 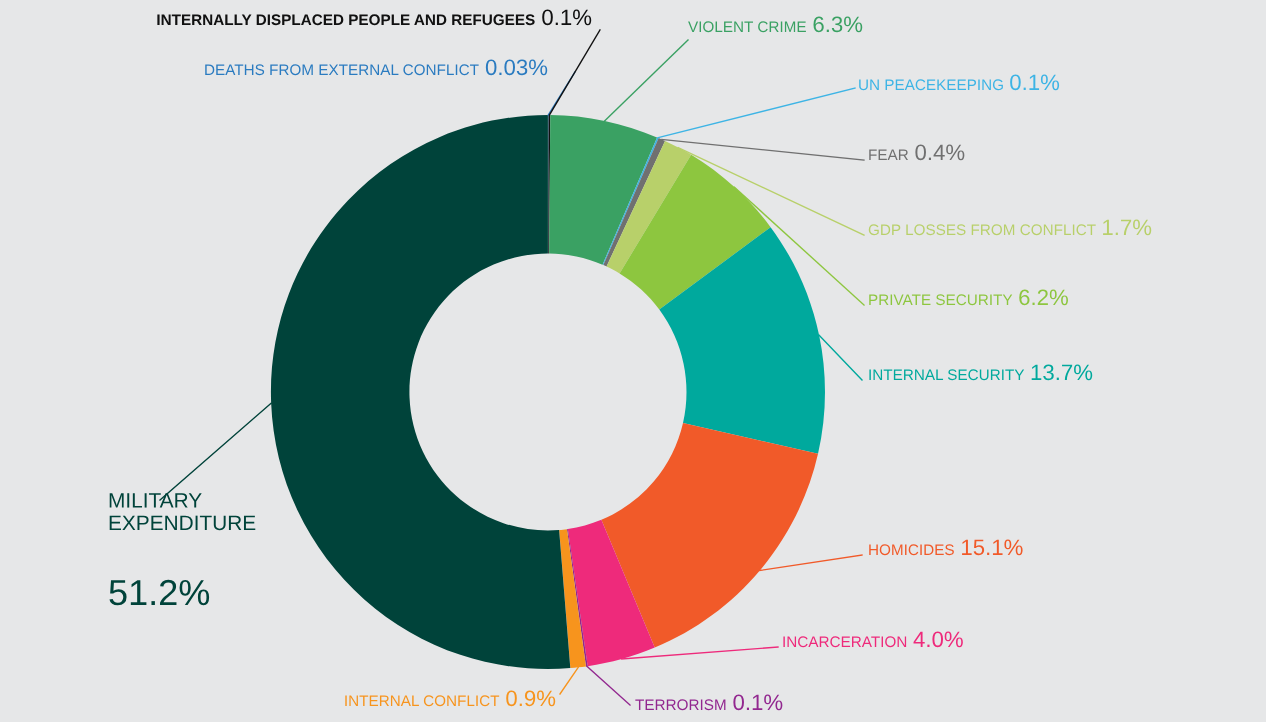 I want to click on slice-label: INCARCERATION, so click(x=845, y=642).